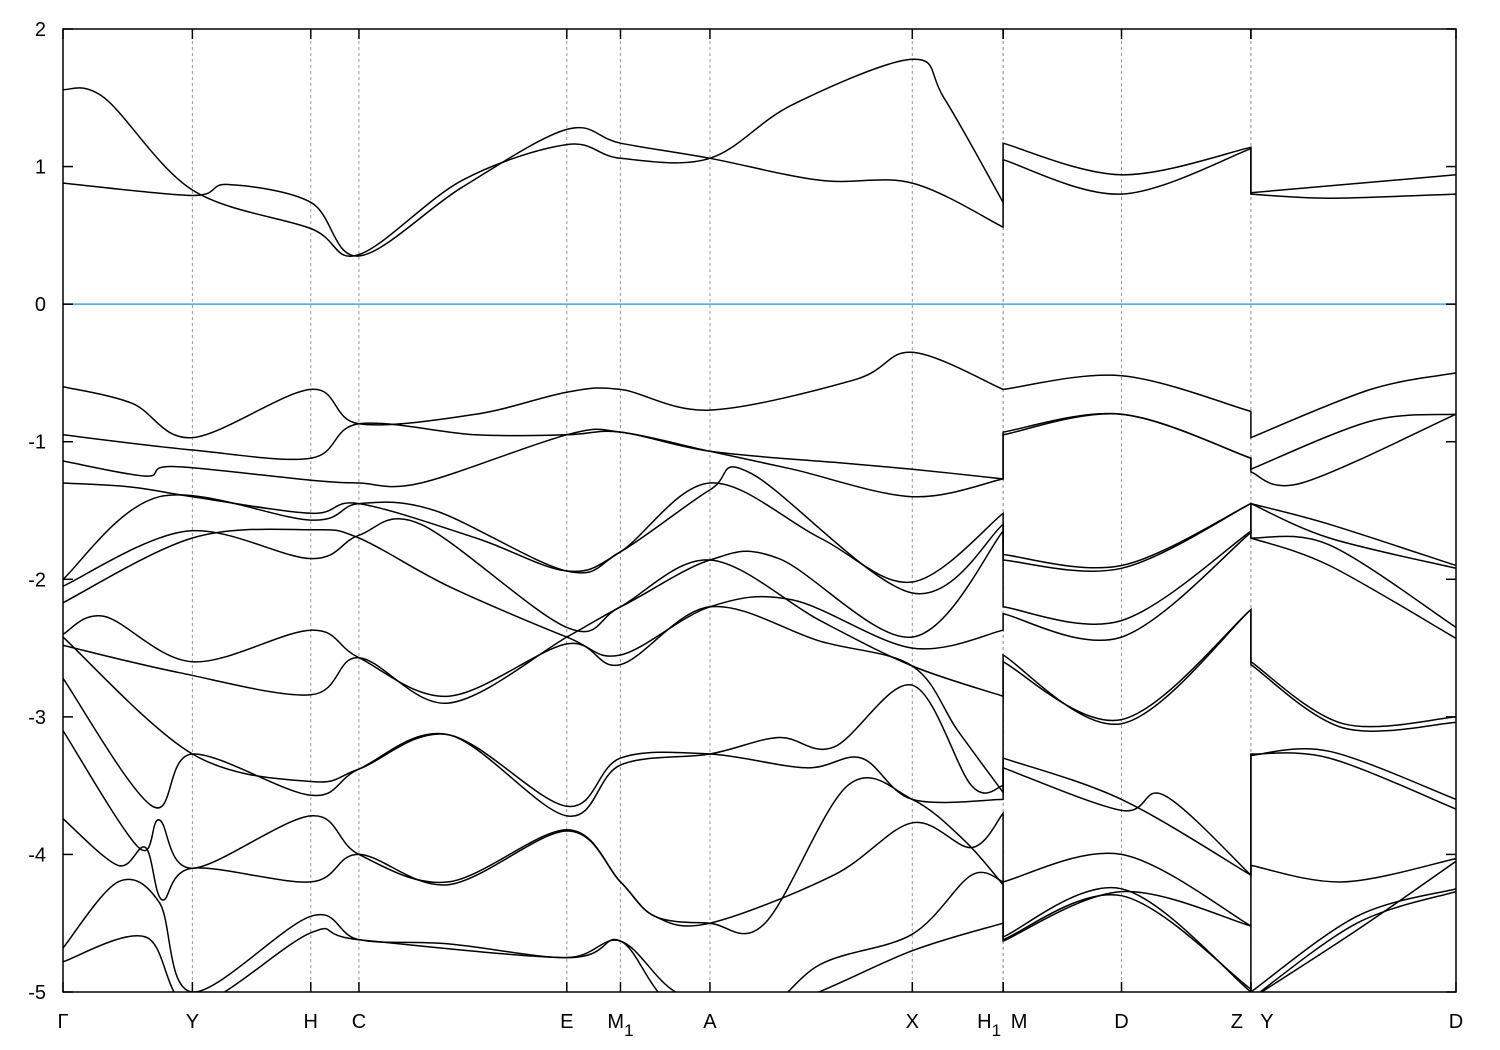 This screenshot has height=1050, width=1500. I want to click on y-tick-label: 0, so click(40, 305).